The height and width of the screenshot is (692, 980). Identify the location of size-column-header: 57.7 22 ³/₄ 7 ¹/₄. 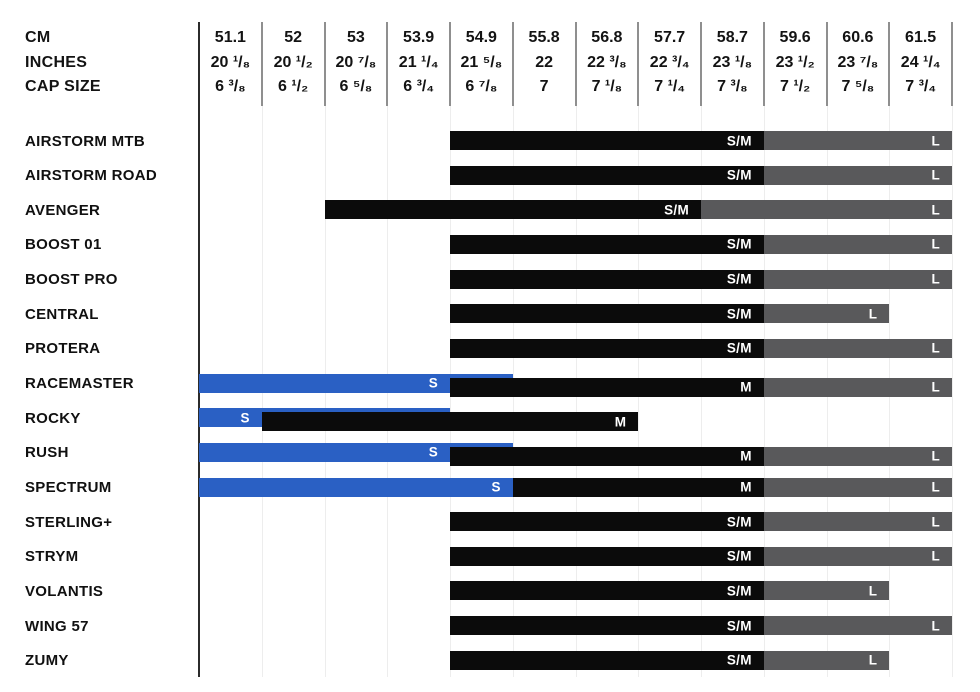
(669, 63).